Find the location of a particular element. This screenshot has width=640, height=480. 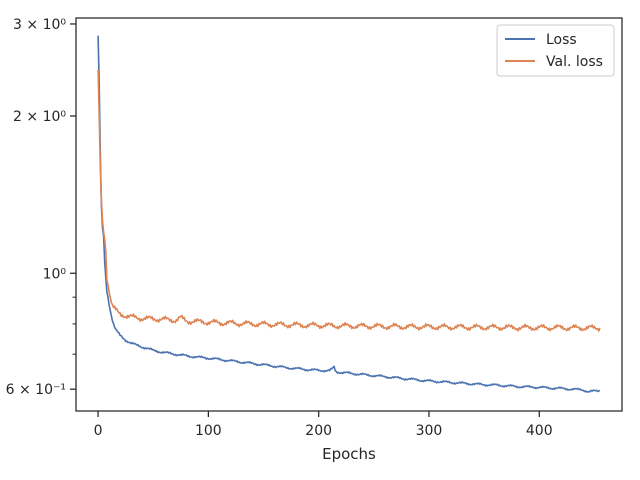

x-axis-label: Epochs is located at coordinates (349, 454).